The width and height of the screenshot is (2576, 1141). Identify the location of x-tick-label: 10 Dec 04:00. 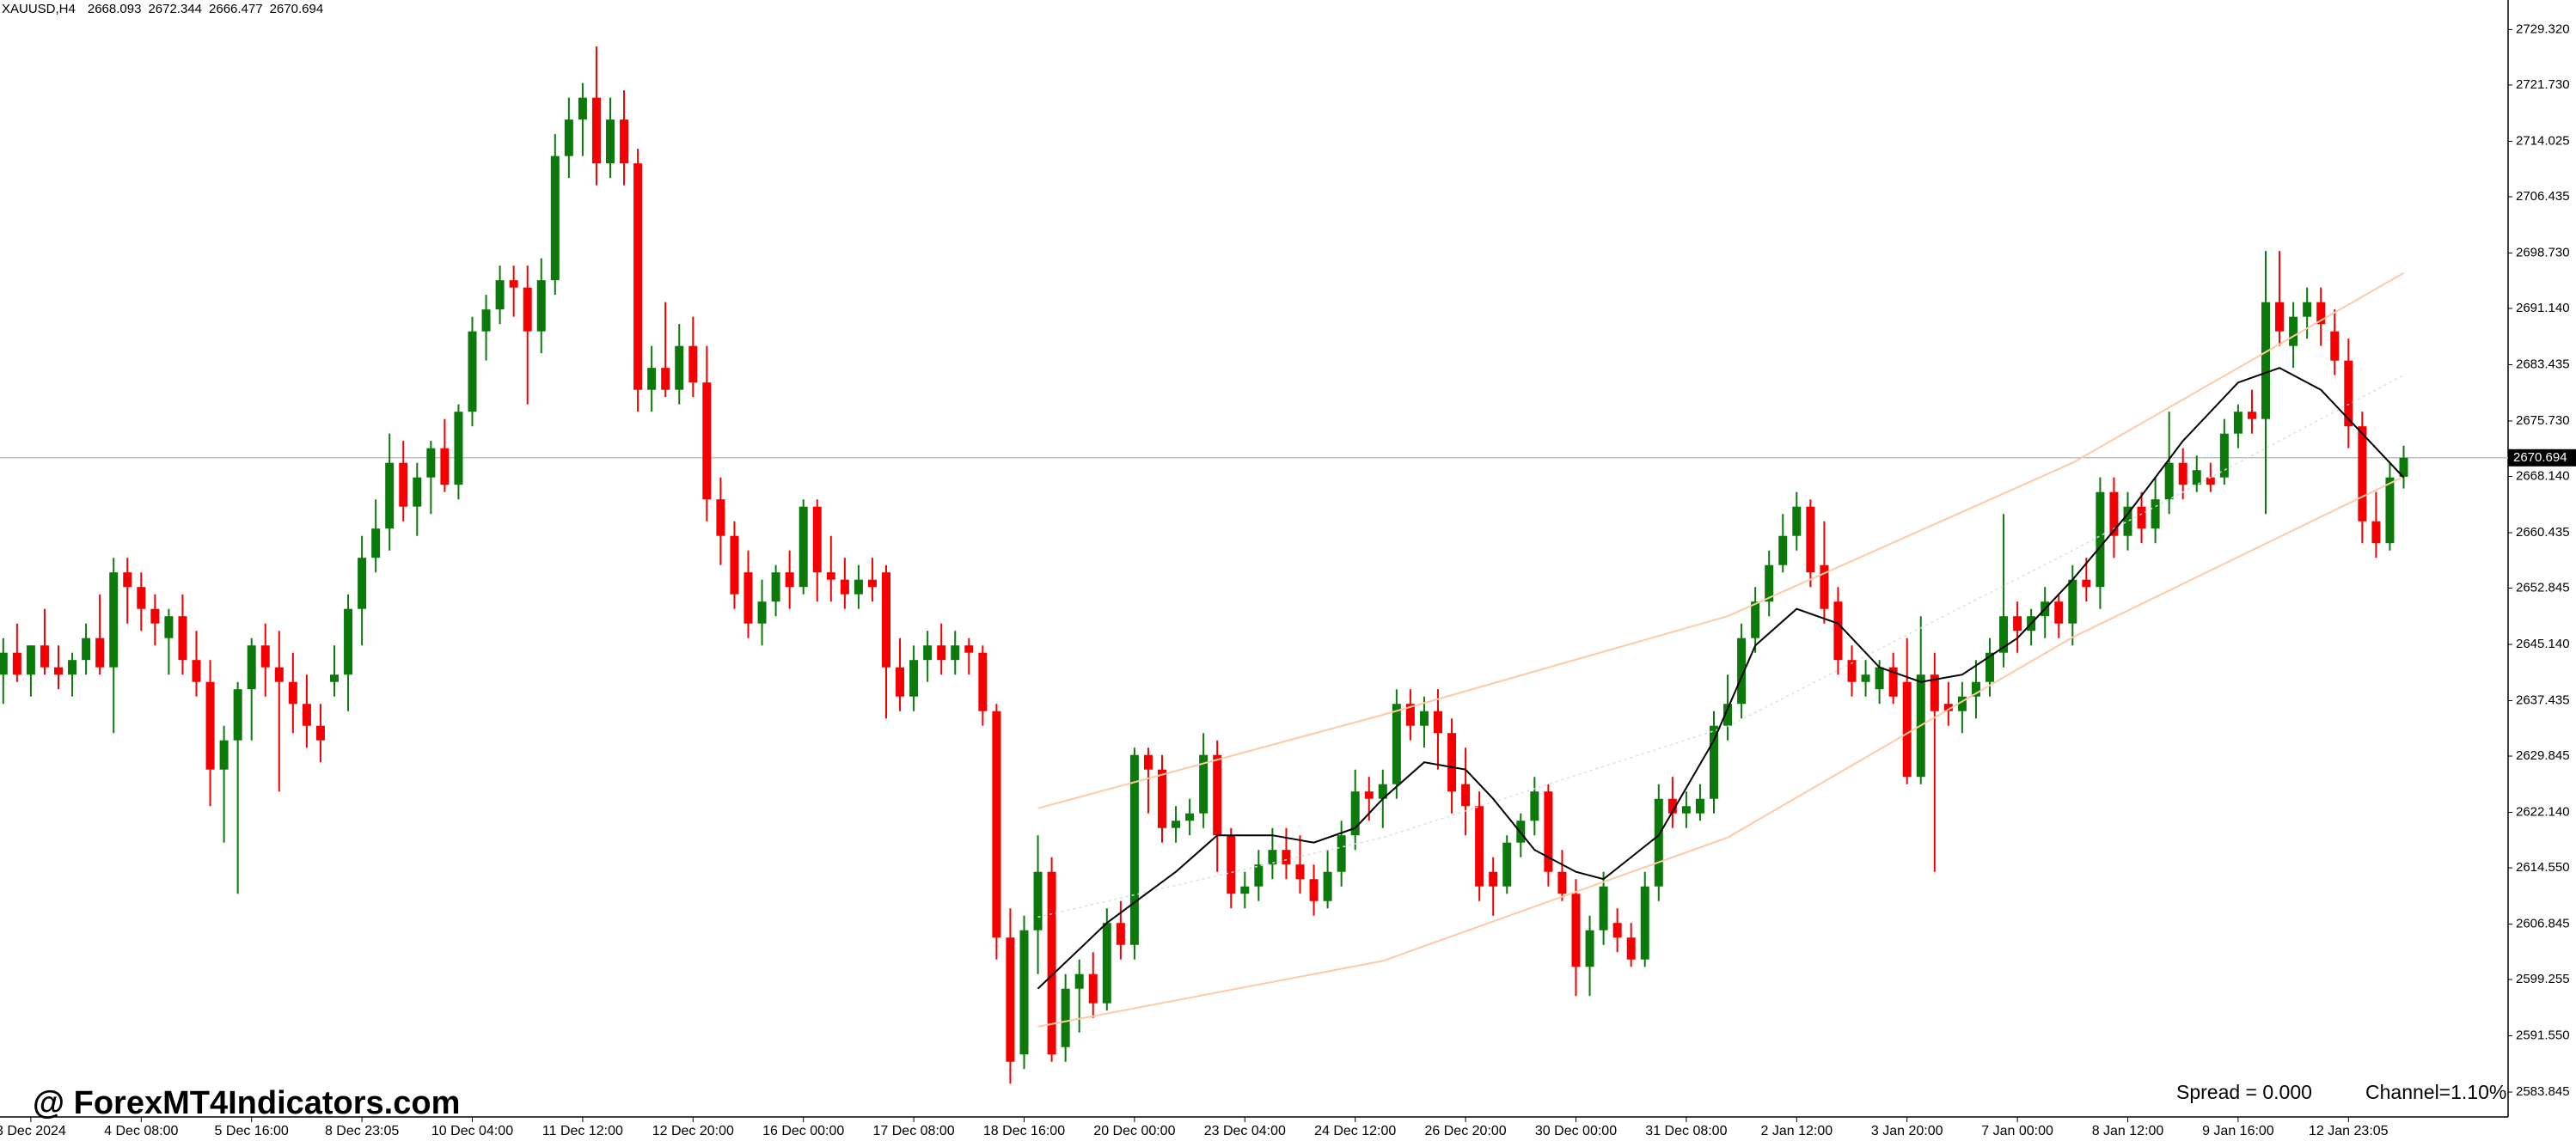
(472, 1131).